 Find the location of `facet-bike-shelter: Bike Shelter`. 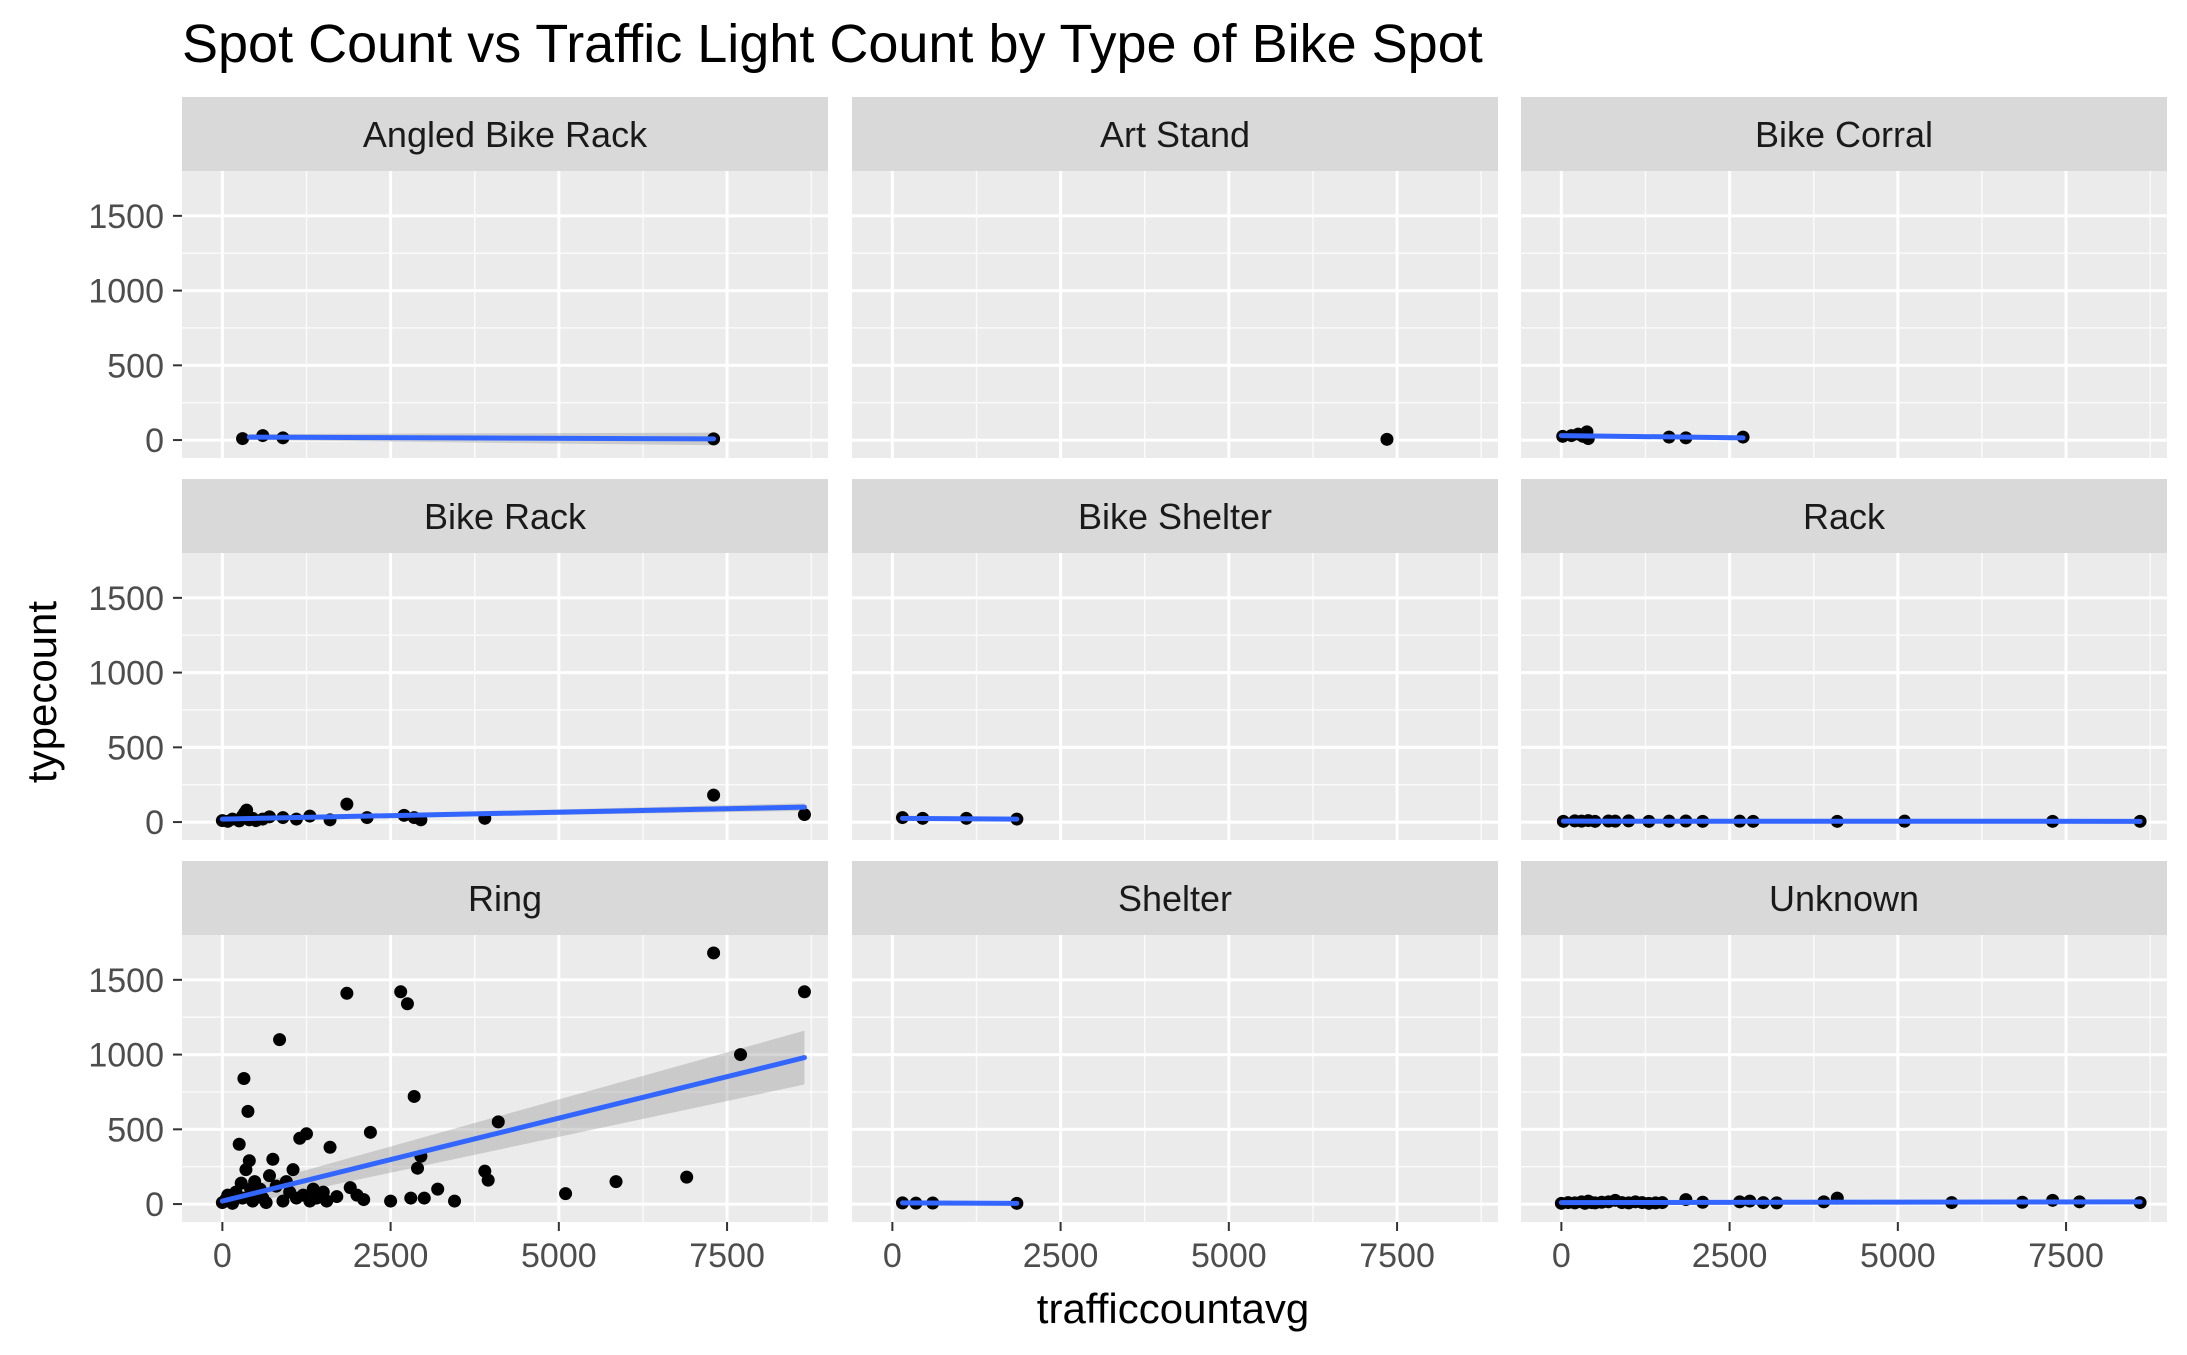

facet-bike-shelter: Bike Shelter is located at coordinates (1175, 659).